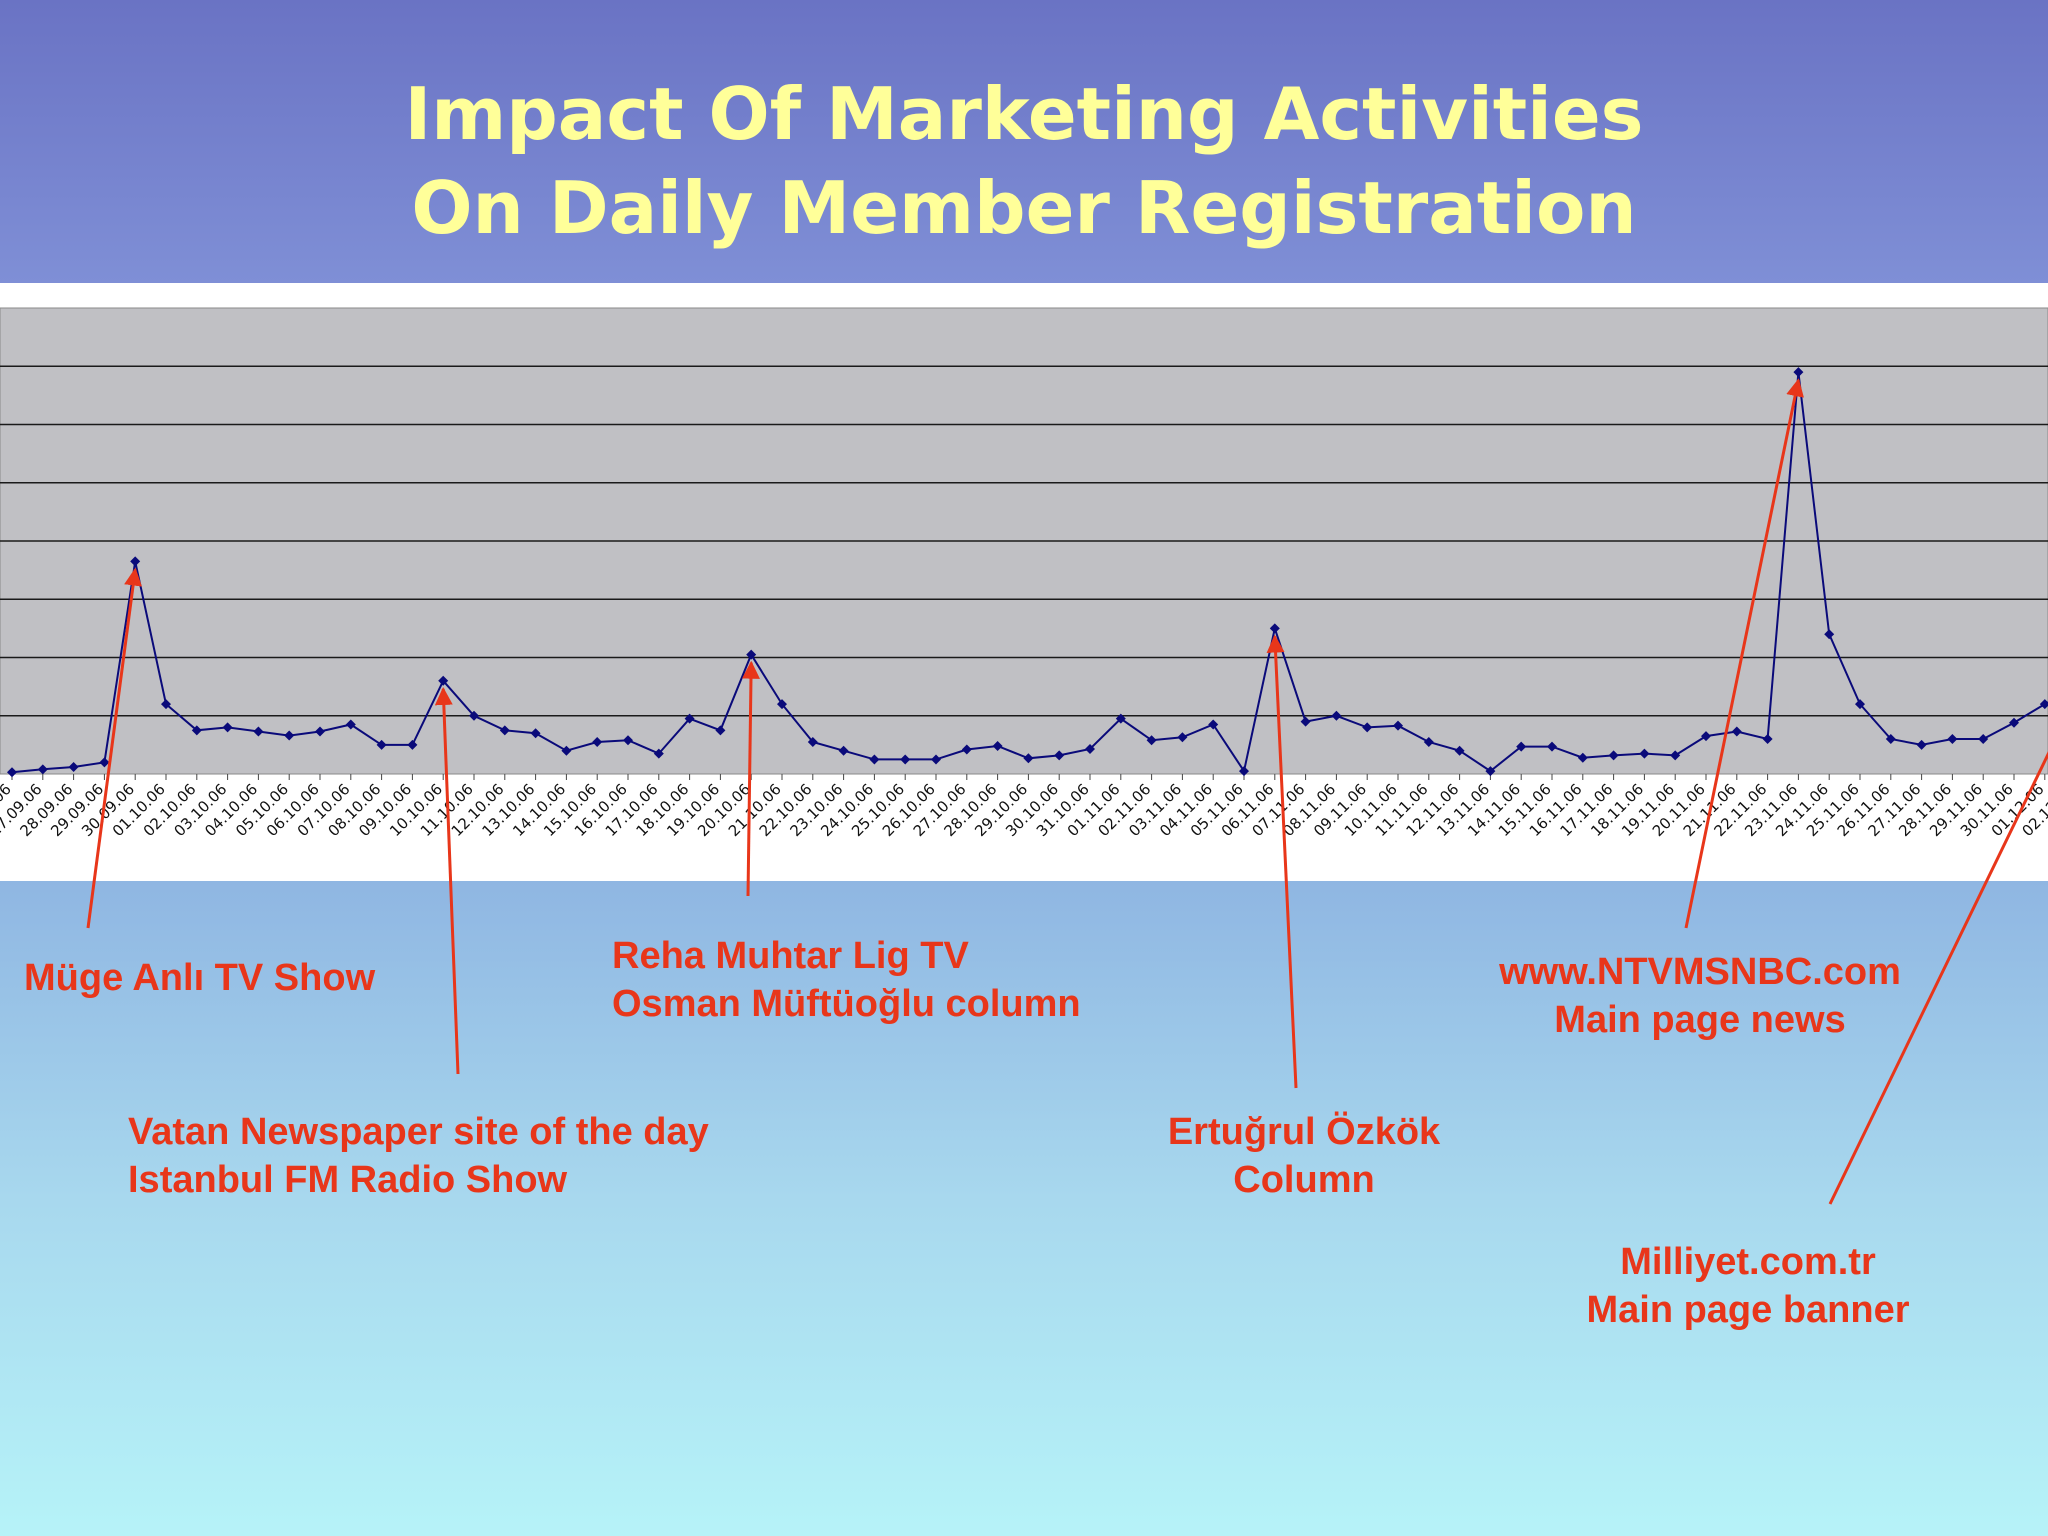  I want to click on annotation-line: Müge Anlı TV Show, so click(200, 978).